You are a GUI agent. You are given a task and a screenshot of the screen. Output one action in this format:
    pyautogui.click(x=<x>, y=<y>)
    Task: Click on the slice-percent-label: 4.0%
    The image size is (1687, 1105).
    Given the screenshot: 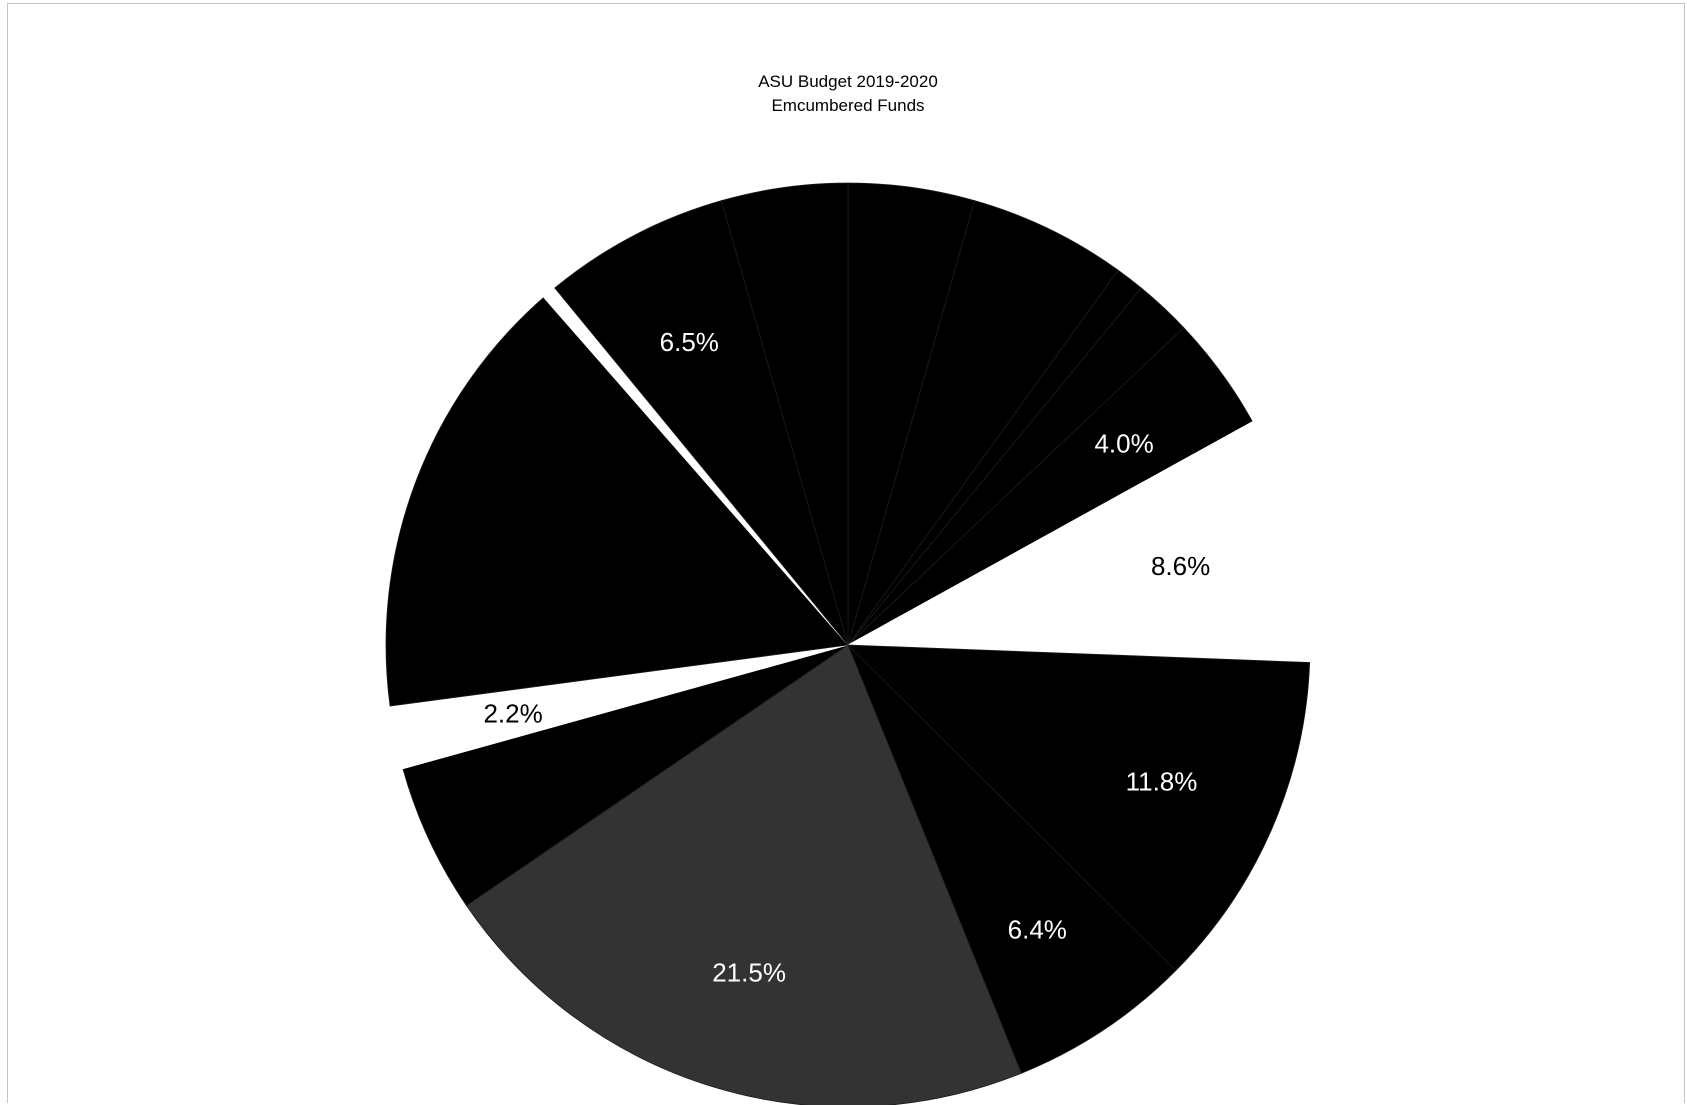 What is the action you would take?
    pyautogui.click(x=1123, y=443)
    